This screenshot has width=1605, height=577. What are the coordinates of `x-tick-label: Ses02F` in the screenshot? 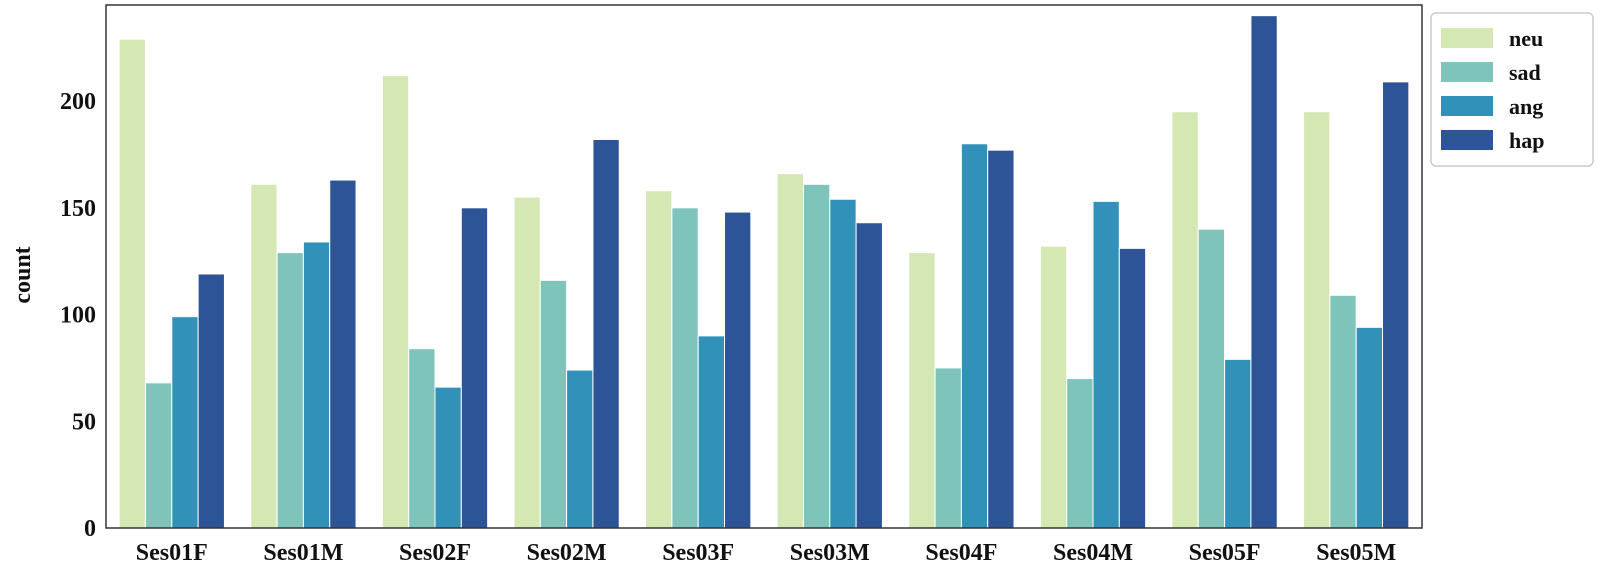 It's located at (435, 553).